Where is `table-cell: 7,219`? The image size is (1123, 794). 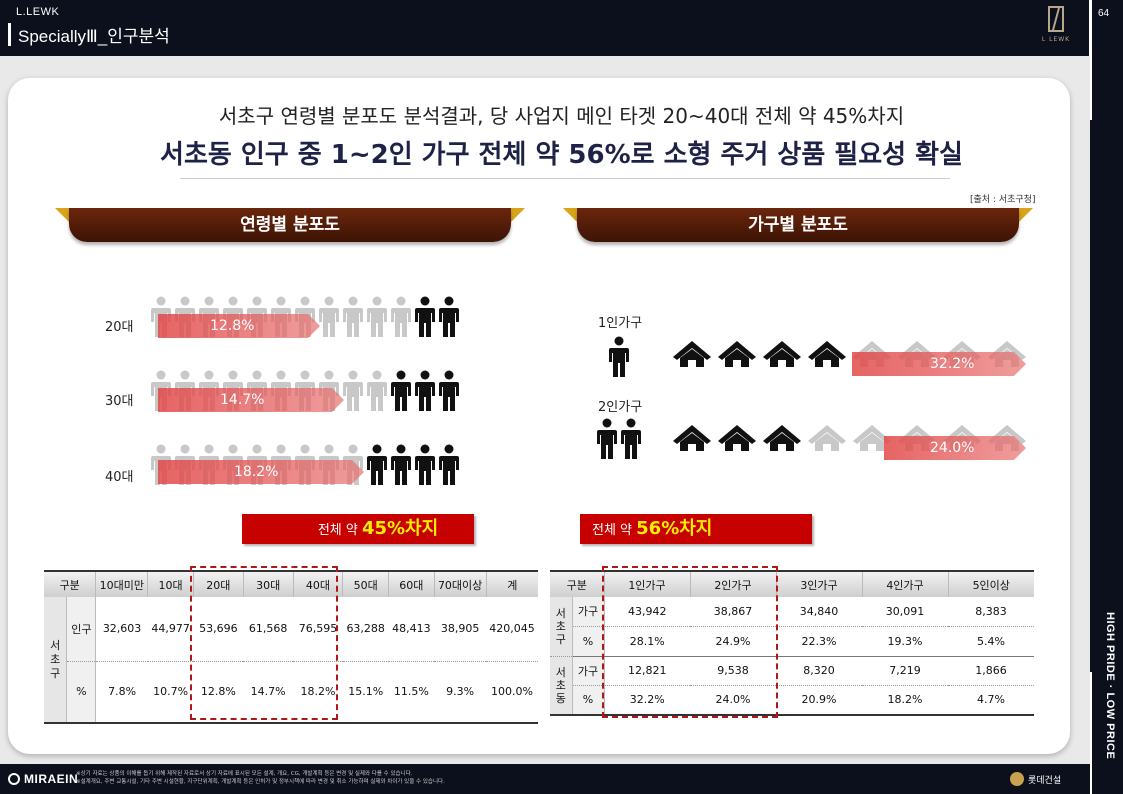
table-cell: 7,219 is located at coordinates (905, 671).